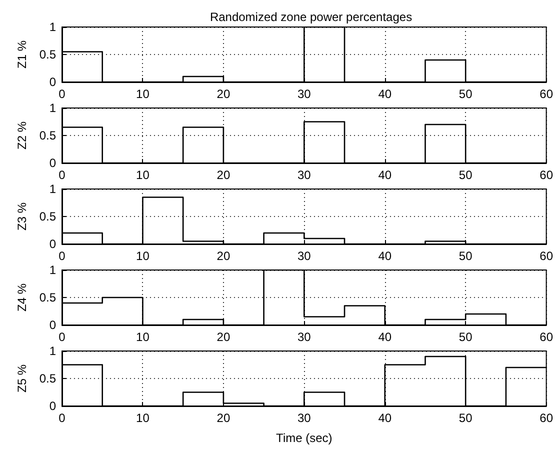 Image resolution: width=556 pixels, height=454 pixels. What do you see at coordinates (22, 297) in the screenshot?
I see `y-axis-title: Z4 %` at bounding box center [22, 297].